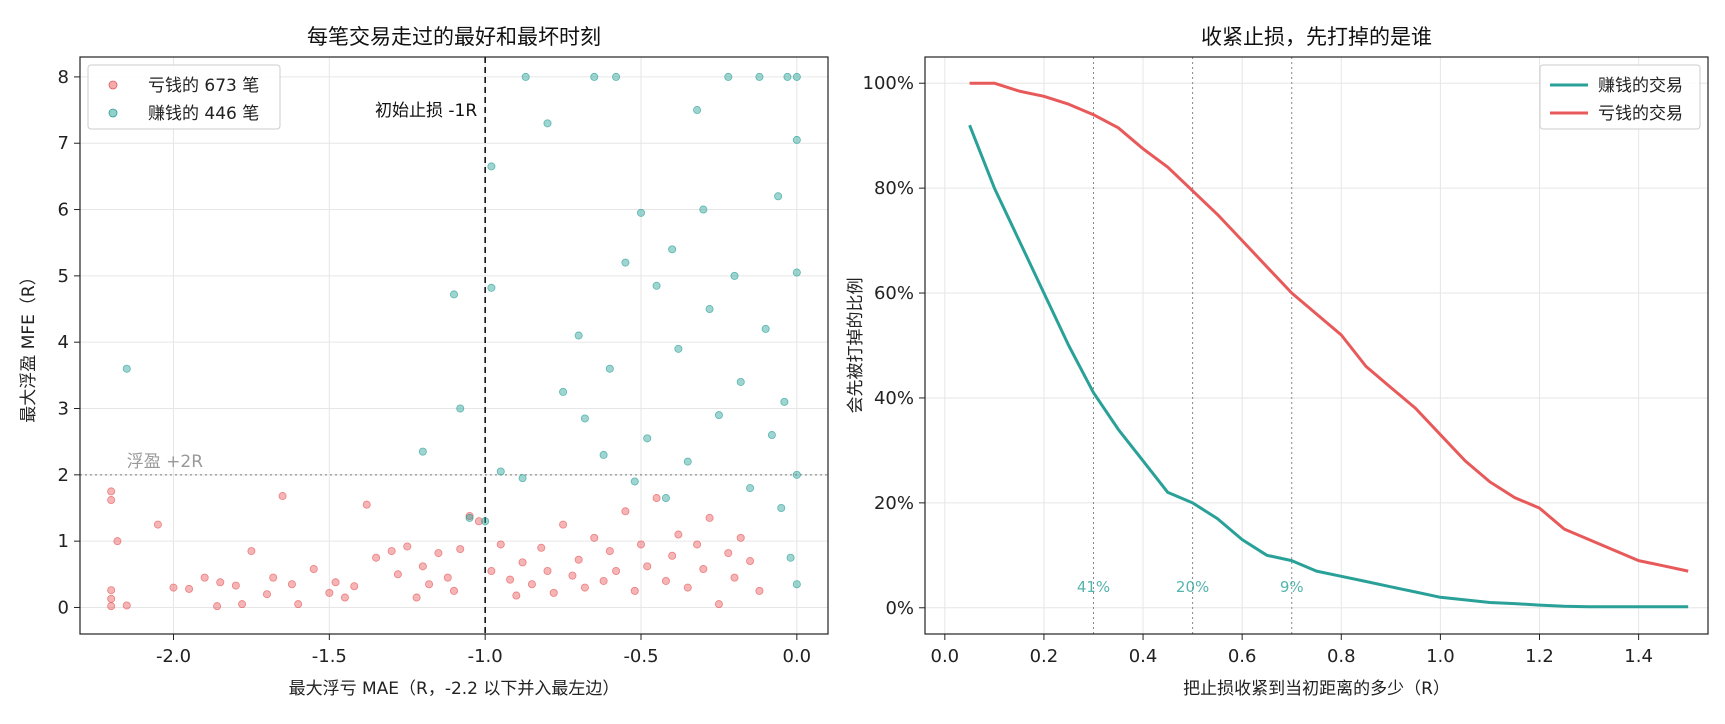  What do you see at coordinates (856, 346) in the screenshot?
I see `y-axis-label: 会先被打掉的比例` at bounding box center [856, 346].